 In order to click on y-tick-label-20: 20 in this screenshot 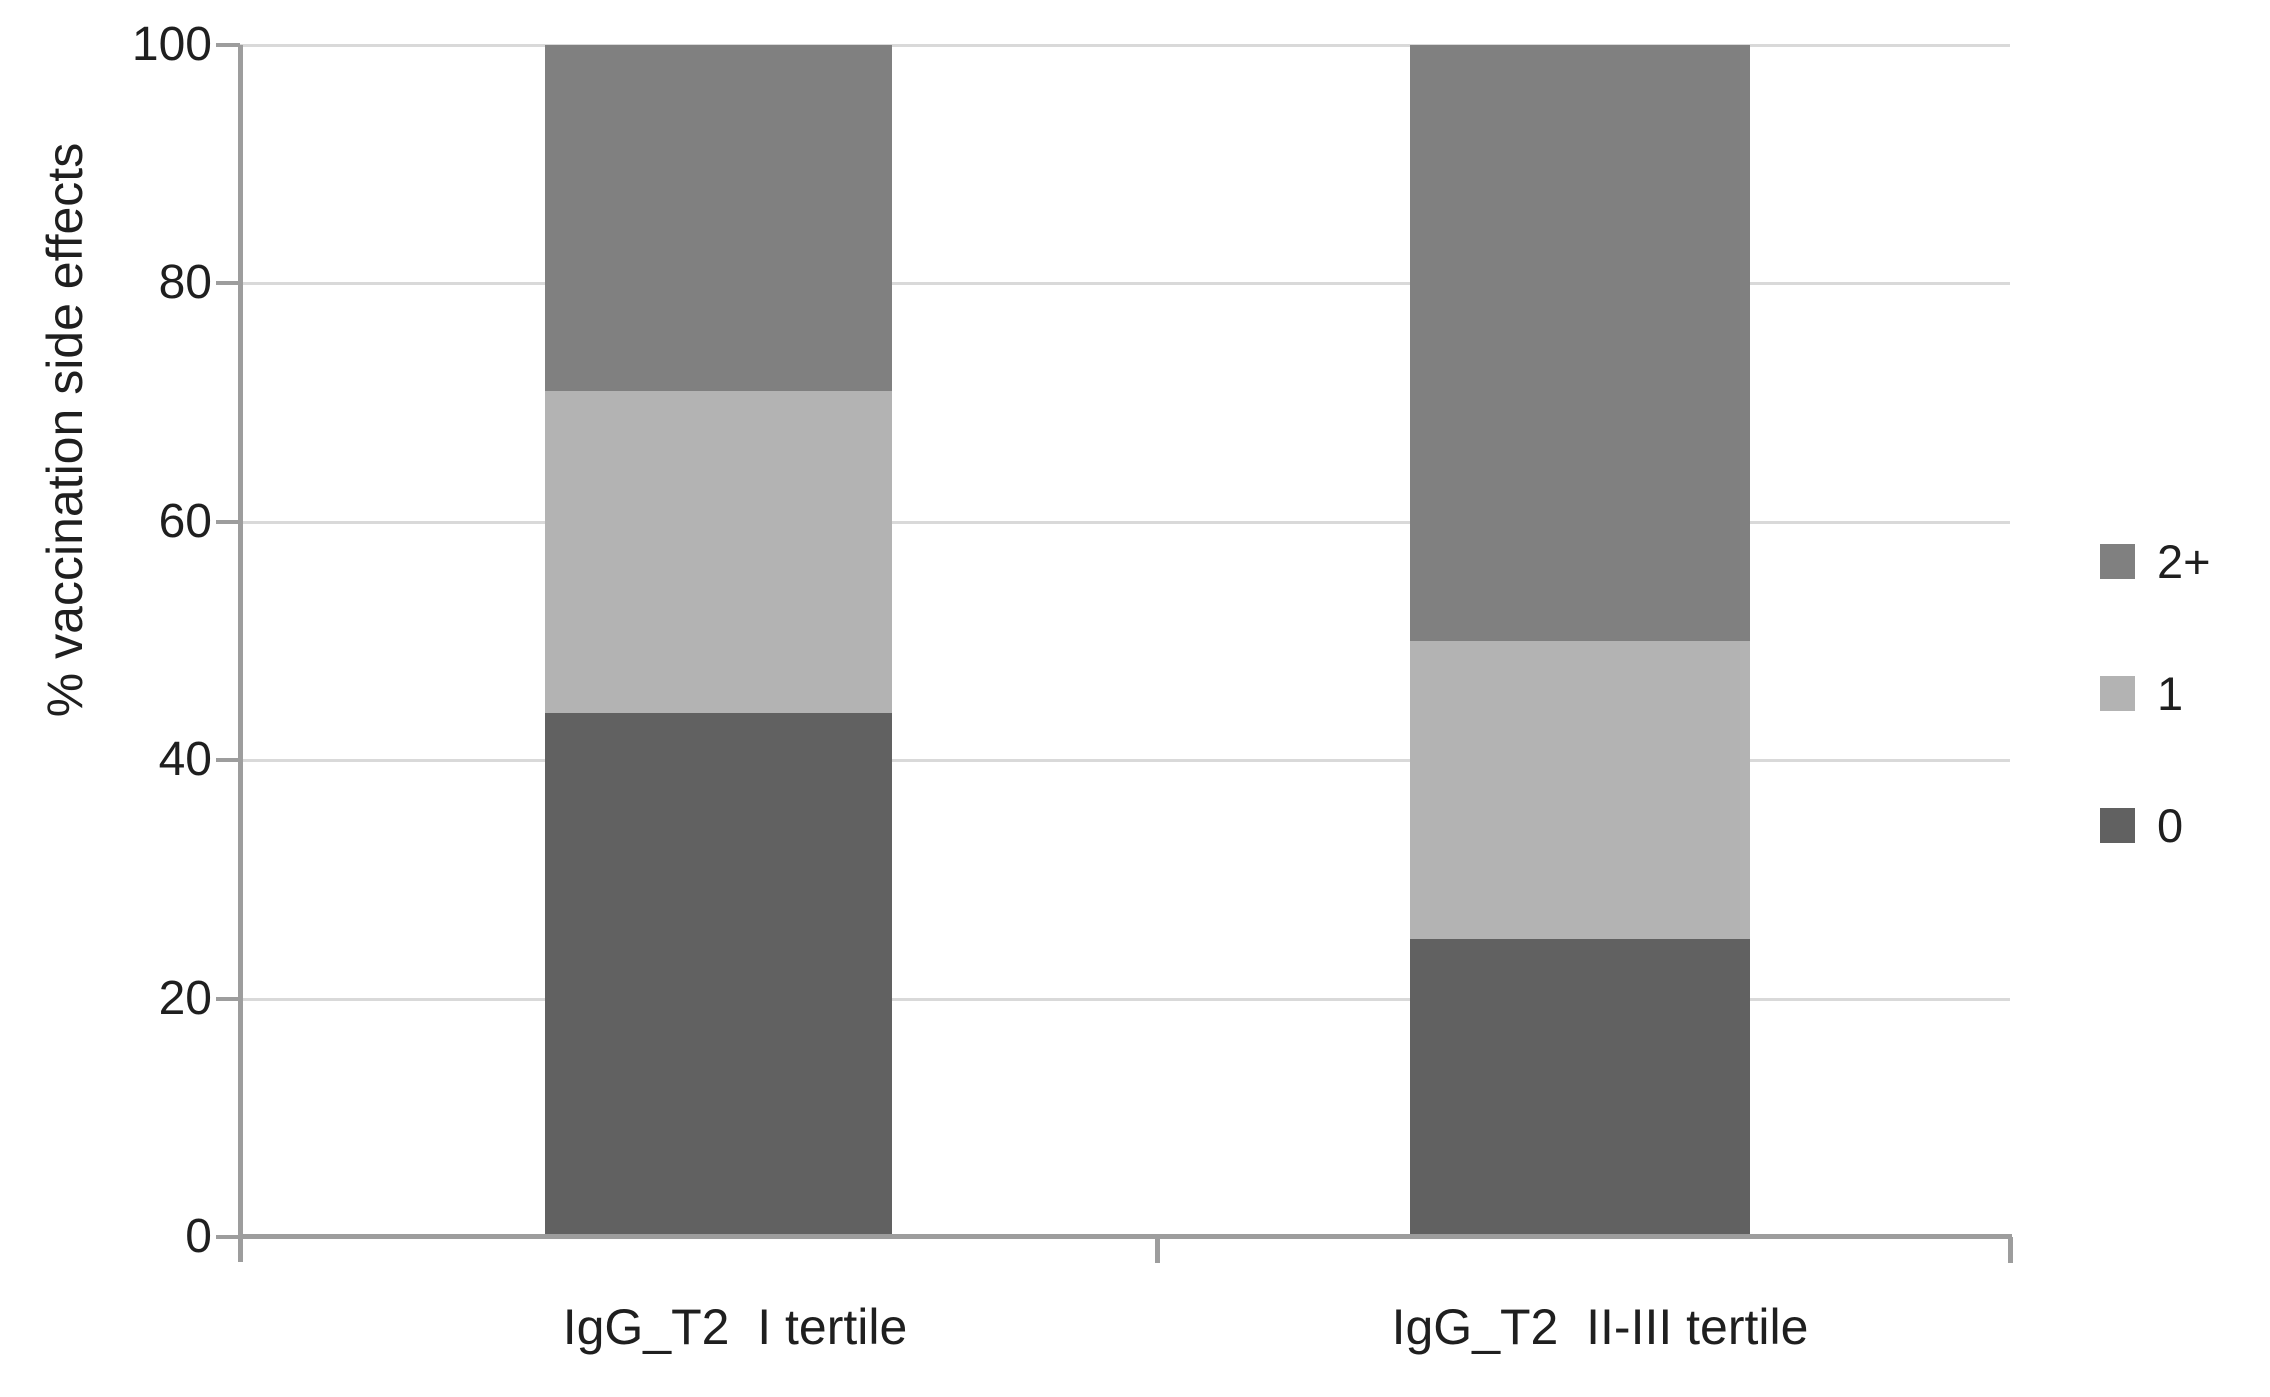, I will do `click(185, 998)`.